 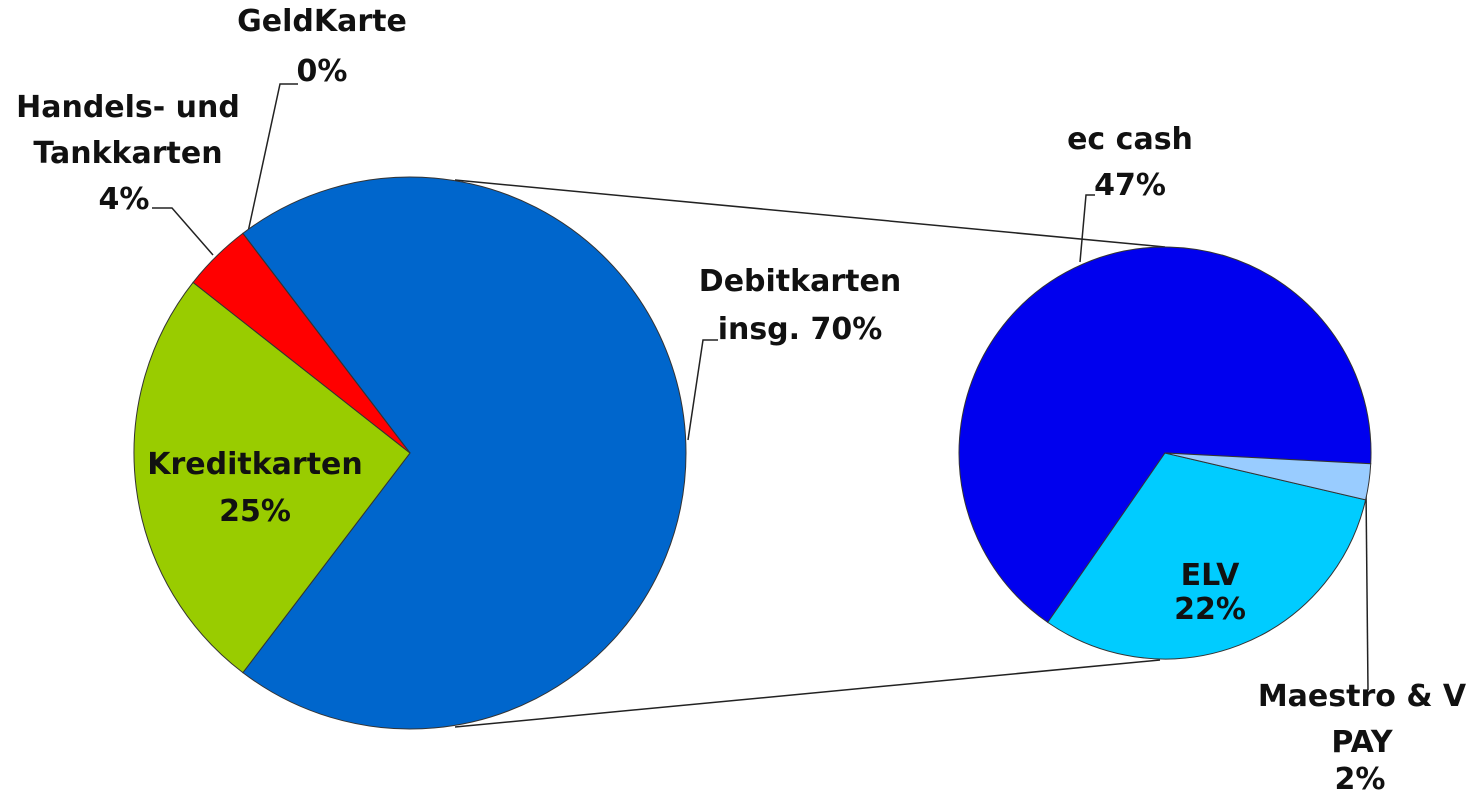 What do you see at coordinates (128, 130) in the screenshot?
I see `category-label: Handels- und Tankkarten` at bounding box center [128, 130].